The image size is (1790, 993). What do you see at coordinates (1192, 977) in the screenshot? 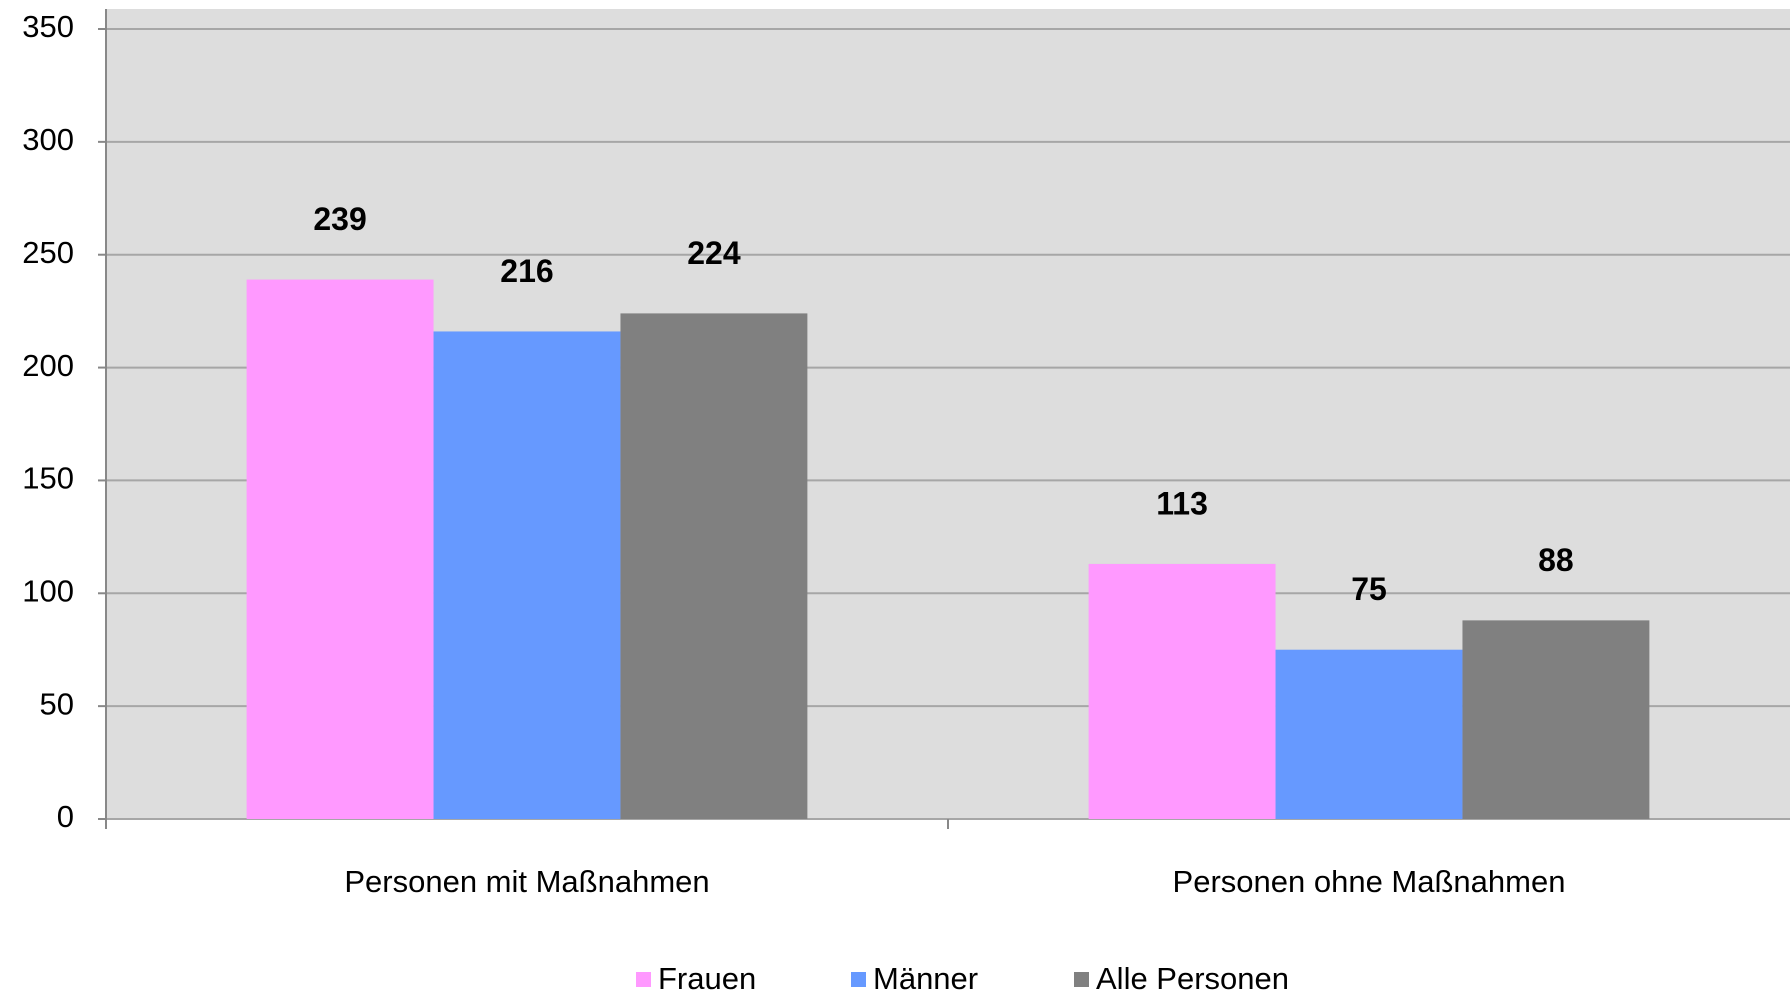
I see `legend-label: Alle Personen` at bounding box center [1192, 977].